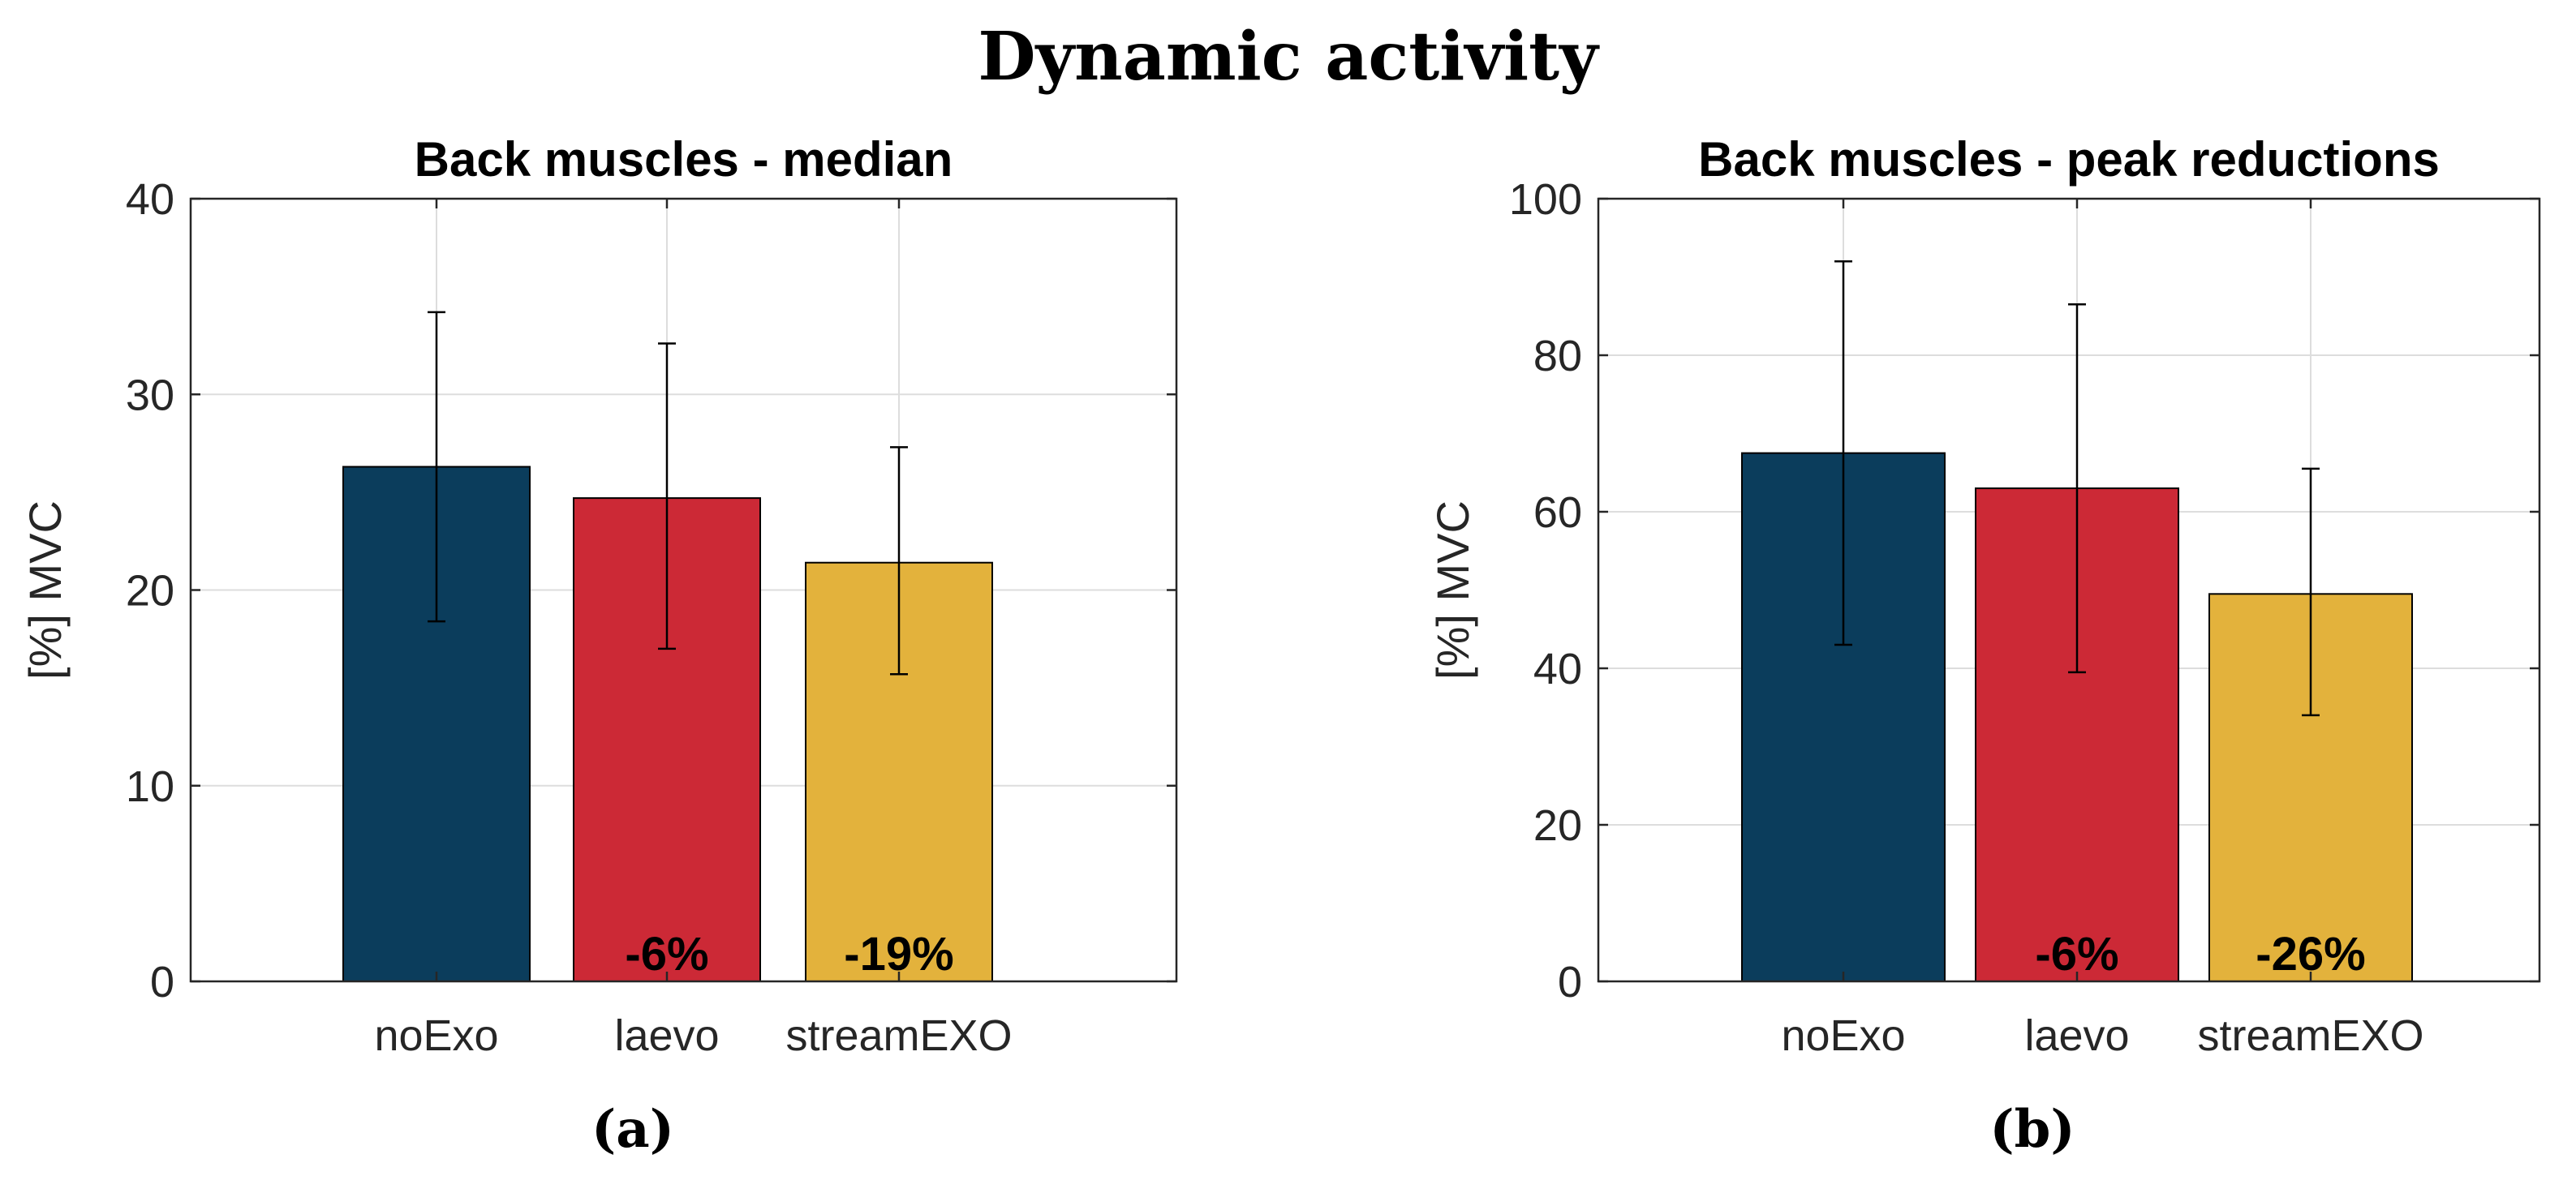 This screenshot has height=1189, width=2576. What do you see at coordinates (1288, 57) in the screenshot?
I see `figure-title: Dynamic activity` at bounding box center [1288, 57].